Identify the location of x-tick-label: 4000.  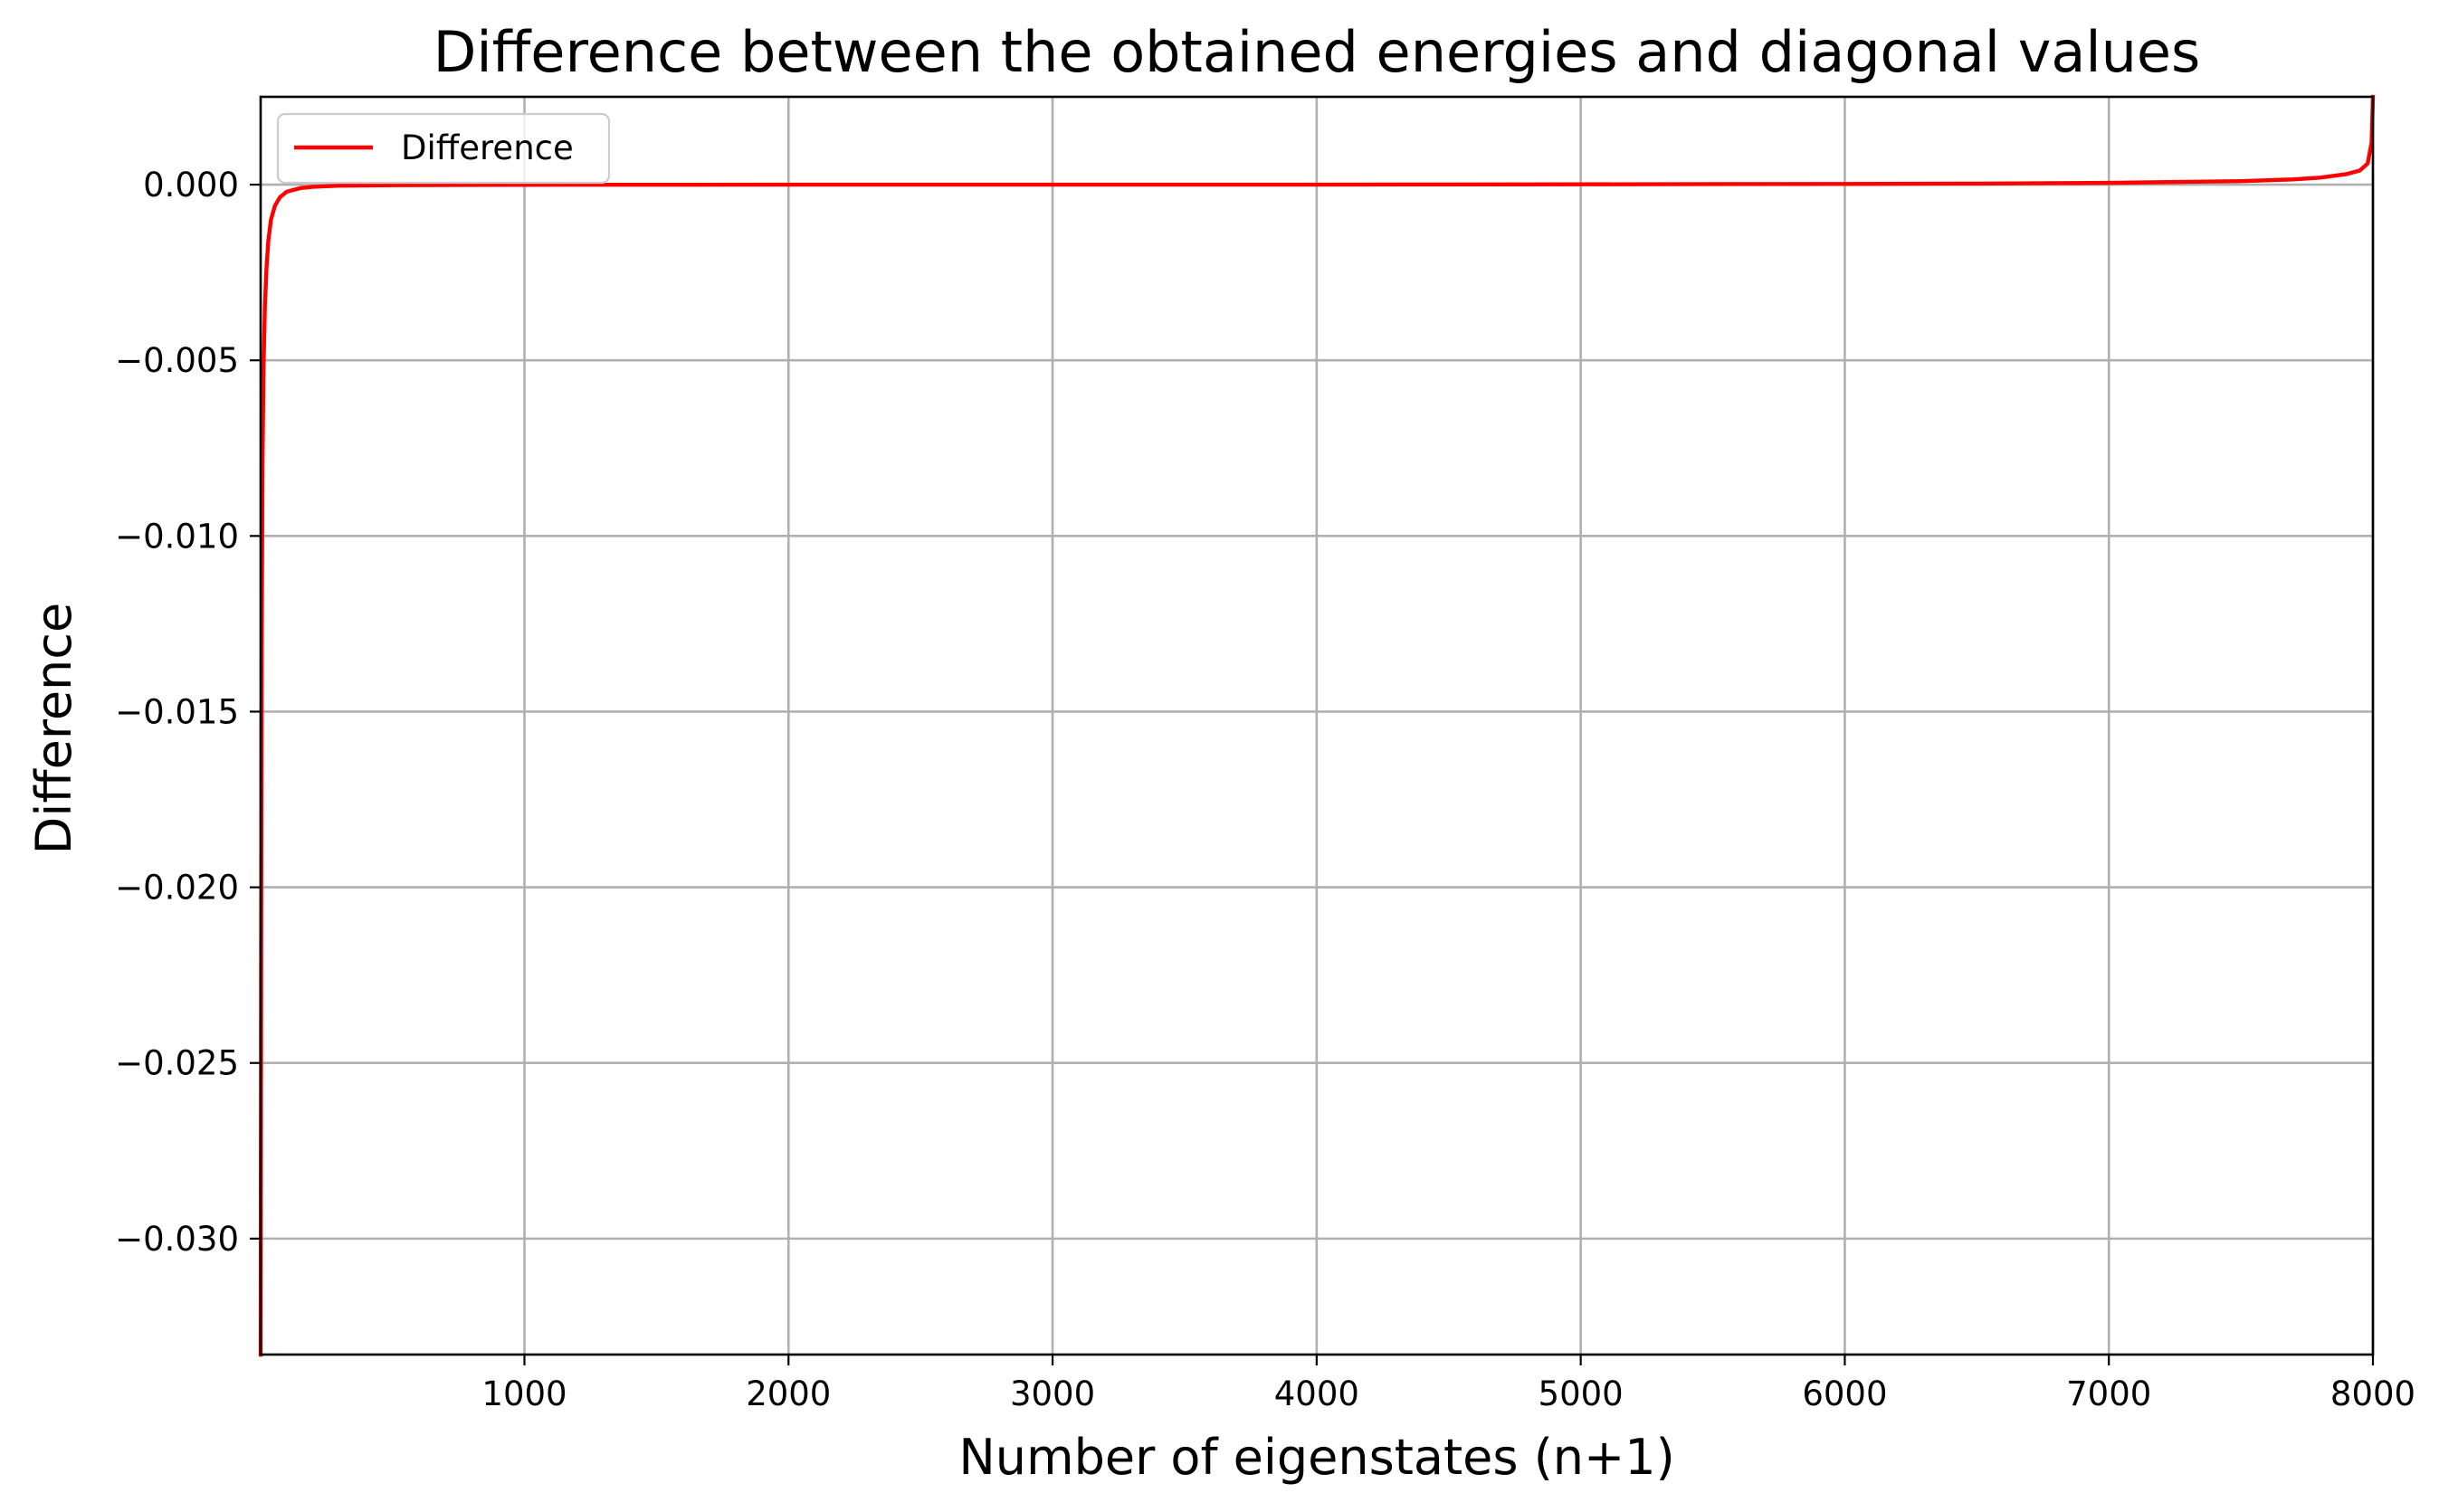
(1316, 1394).